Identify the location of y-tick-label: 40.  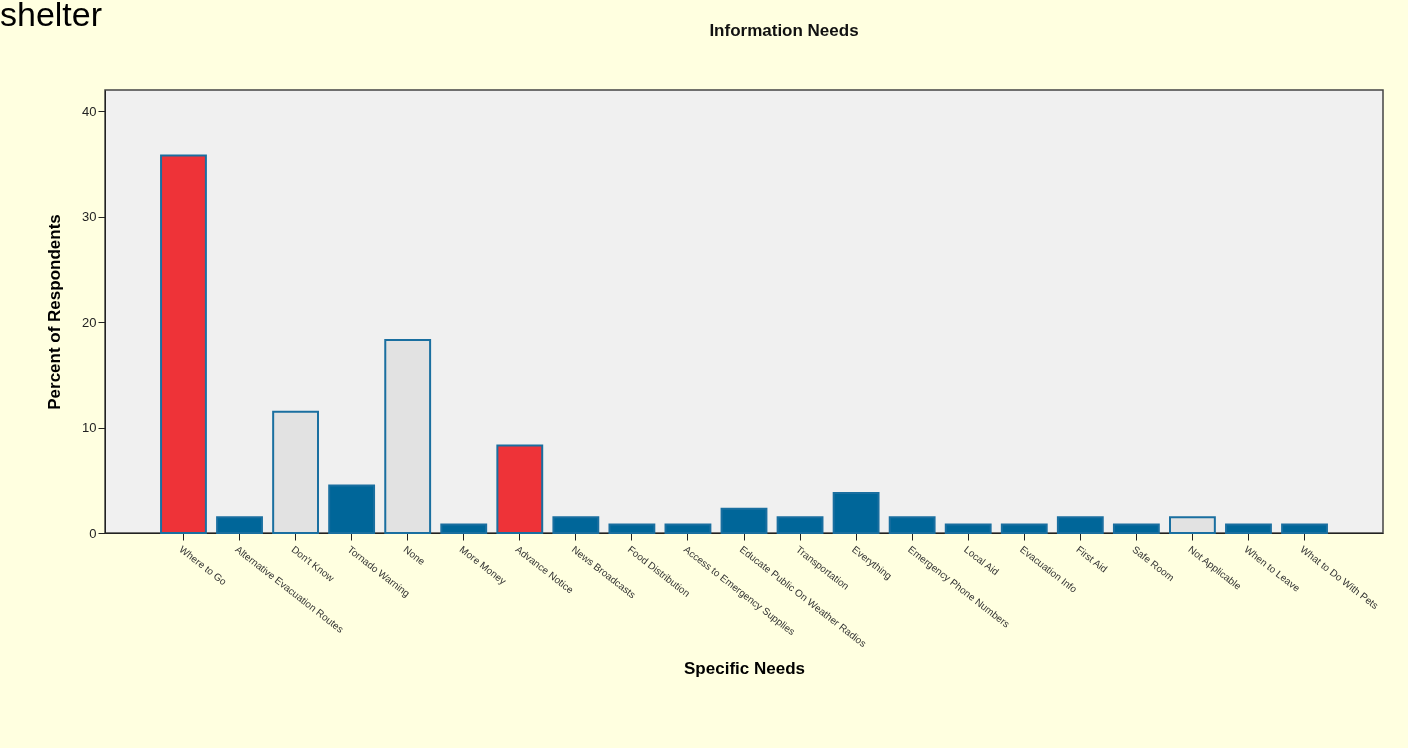
(89, 111).